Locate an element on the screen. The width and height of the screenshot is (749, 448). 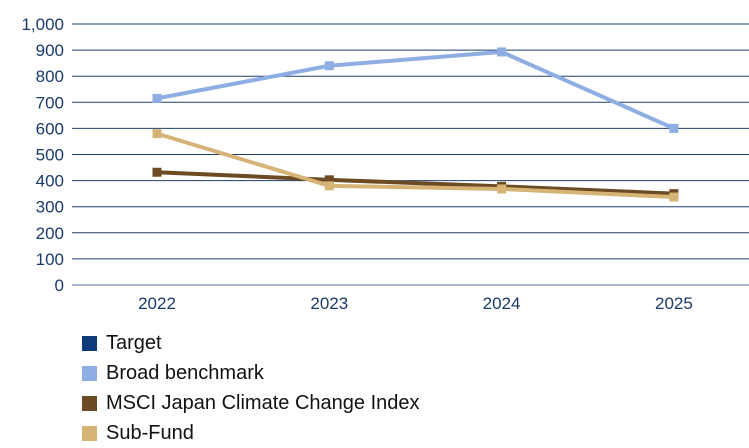
series-line-msci-japan-climate-change-index is located at coordinates (415, 183).